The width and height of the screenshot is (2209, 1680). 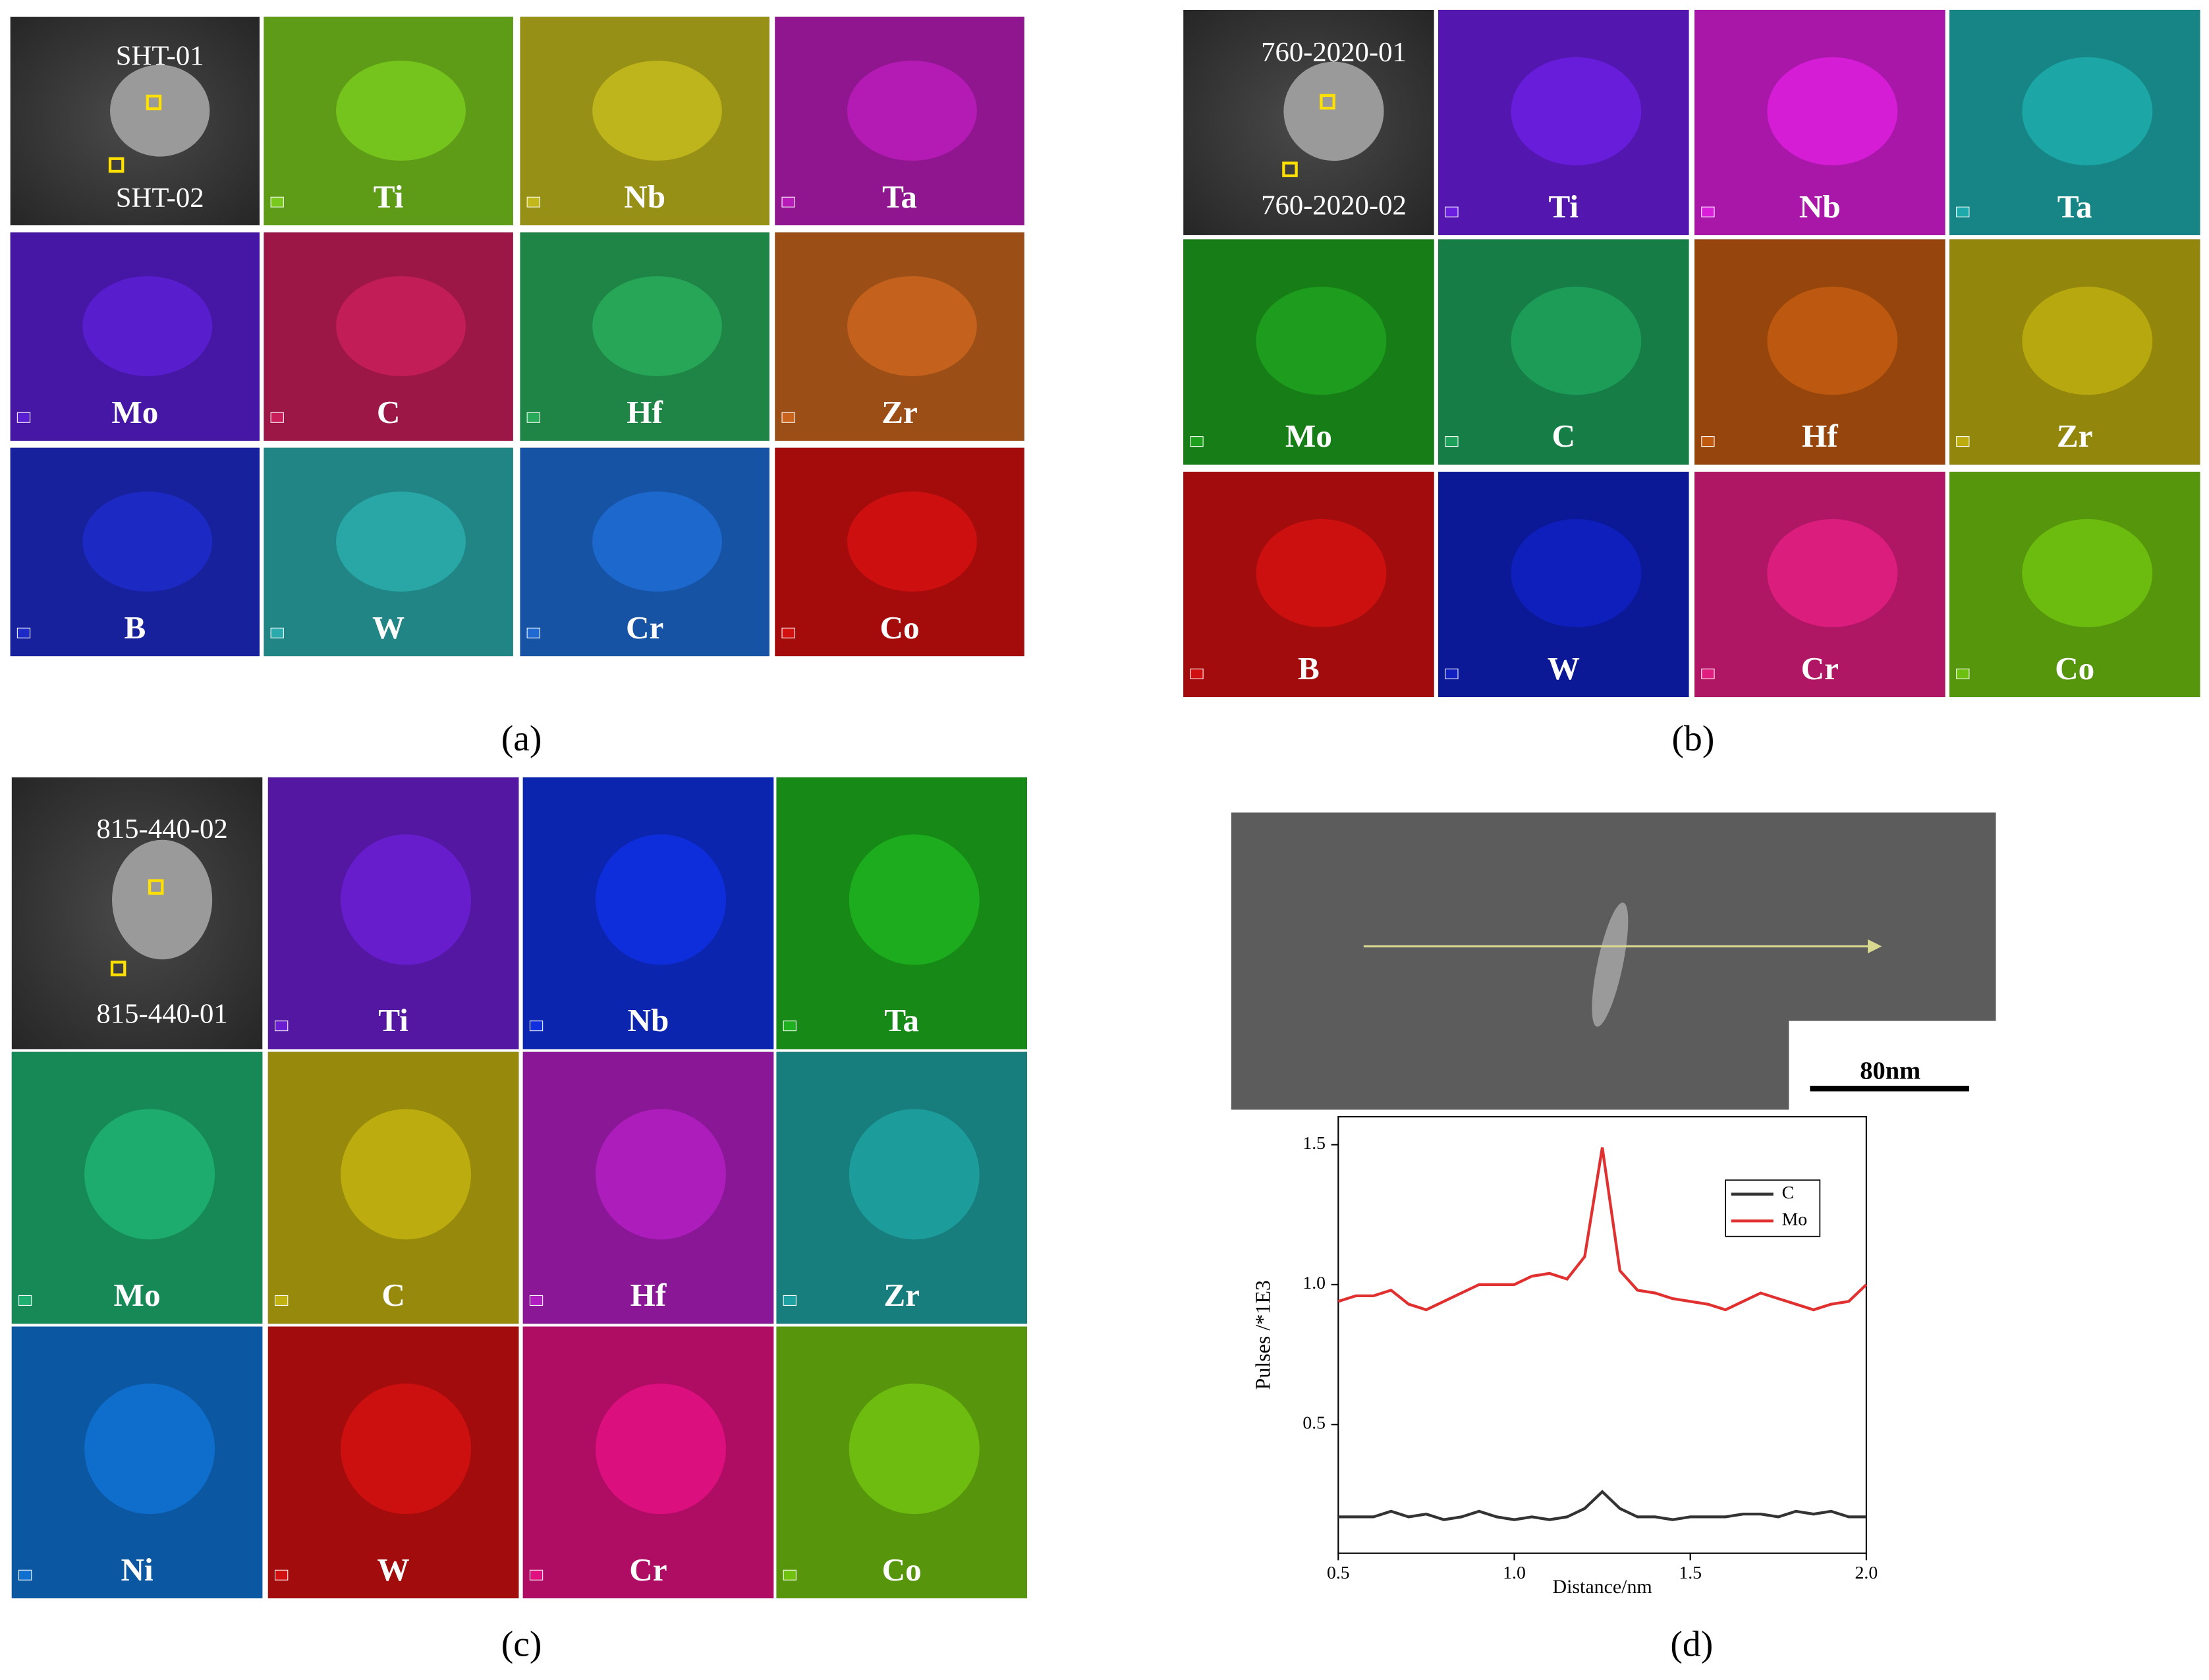 What do you see at coordinates (521, 1644) in the screenshot?
I see `panel-label: (c)` at bounding box center [521, 1644].